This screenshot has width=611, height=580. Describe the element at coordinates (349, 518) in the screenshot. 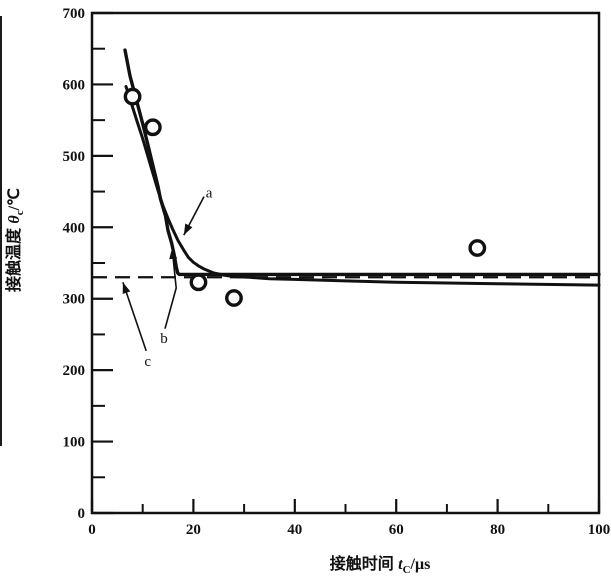

I see `x-axis-ticks: 0 20 40 60 80 100` at that location.